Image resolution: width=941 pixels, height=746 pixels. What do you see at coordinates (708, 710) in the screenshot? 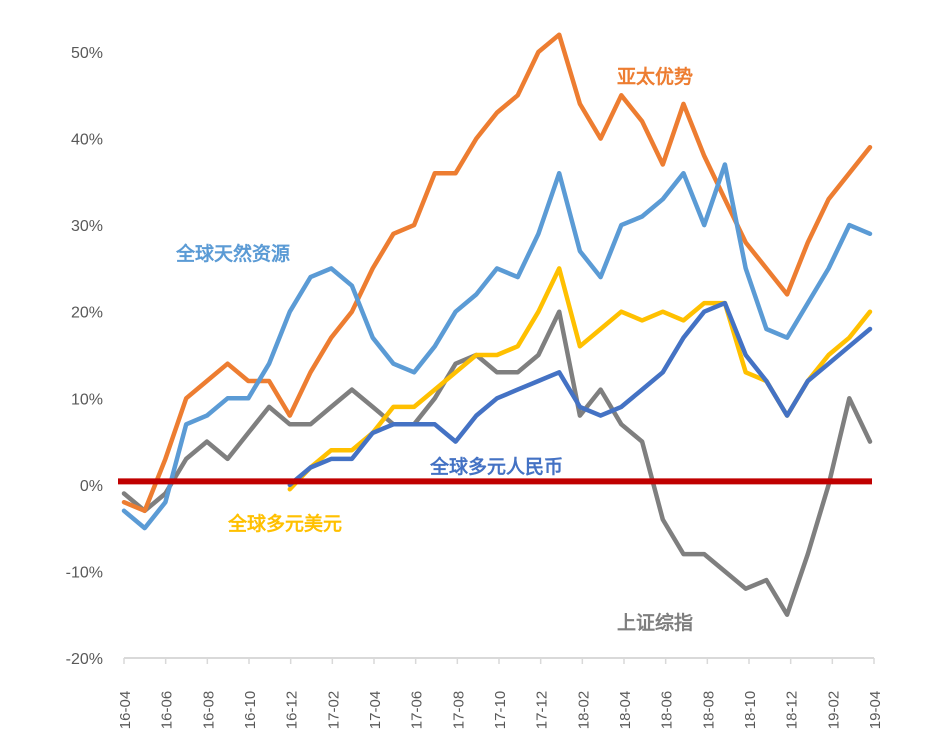
I see `x-tick-label: 18-08` at bounding box center [708, 710].